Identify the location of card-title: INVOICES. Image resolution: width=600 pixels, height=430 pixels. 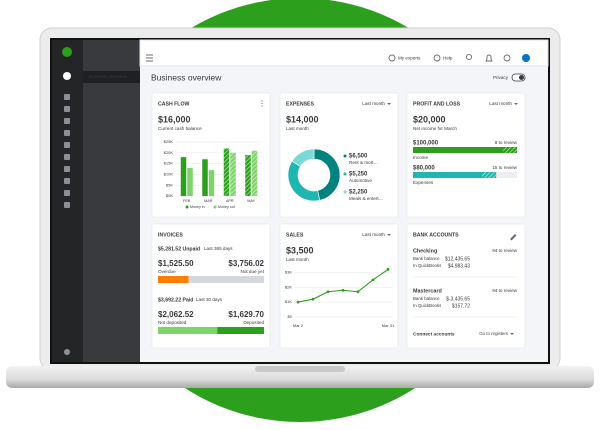
(170, 235).